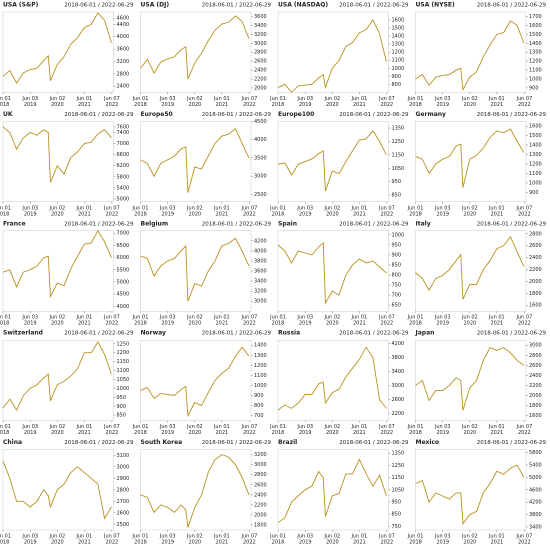  Describe the element at coordinates (428, 442) in the screenshot. I see `panel-title: Mexico` at that location.